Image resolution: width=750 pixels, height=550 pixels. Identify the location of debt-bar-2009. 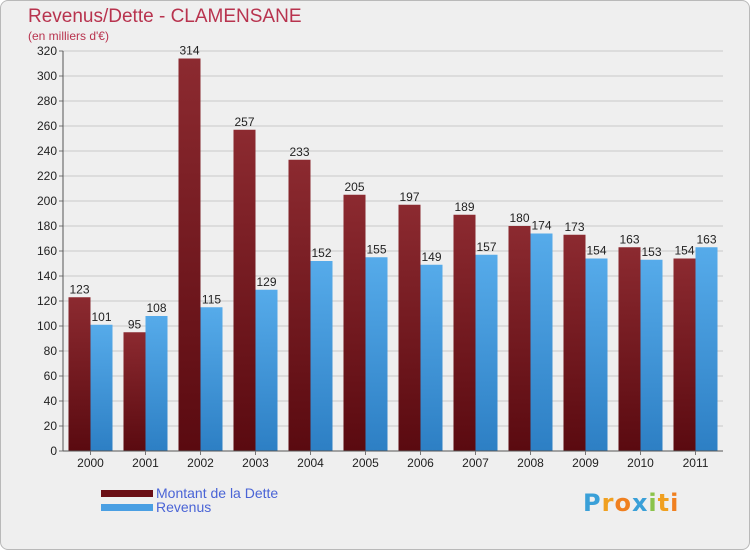
(574, 342).